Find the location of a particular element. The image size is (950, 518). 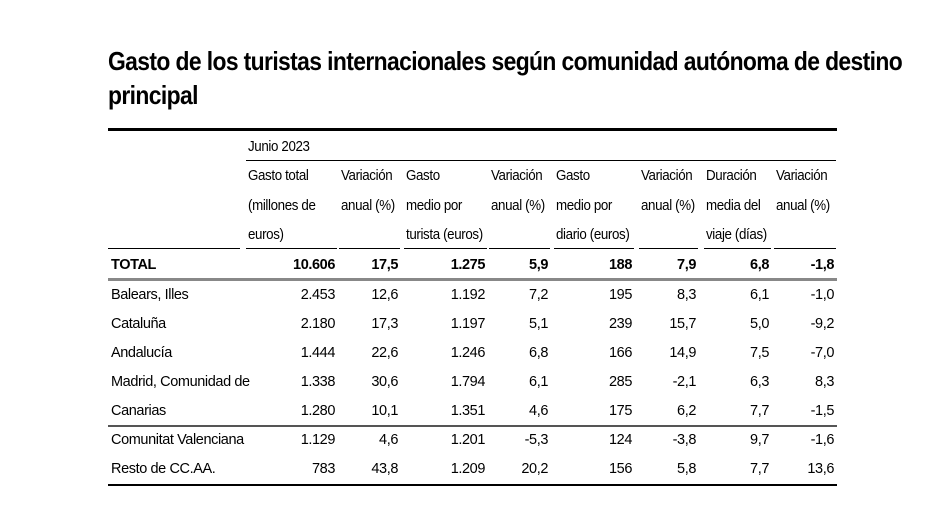

row-label: Balears, Illes is located at coordinates (150, 295).